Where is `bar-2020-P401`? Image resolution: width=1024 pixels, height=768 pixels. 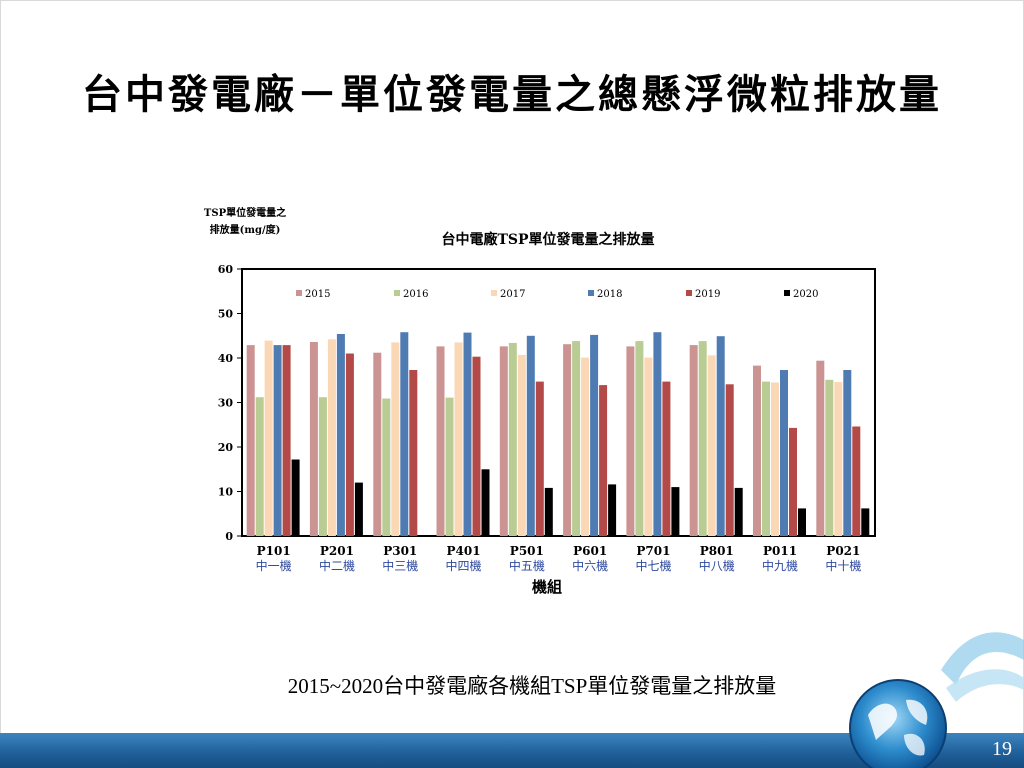
bar-2020-P401 is located at coordinates (485, 503).